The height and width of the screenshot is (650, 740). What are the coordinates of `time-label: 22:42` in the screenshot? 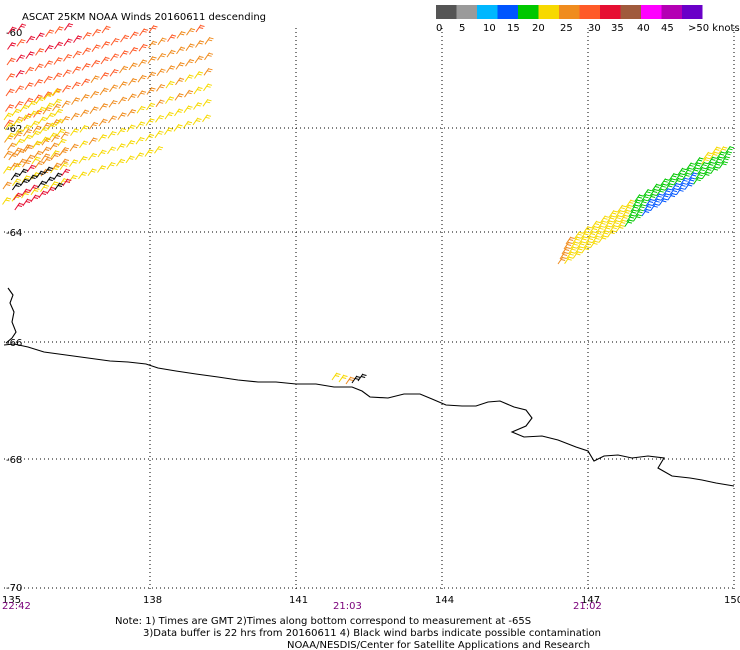 It's located at (16, 606).